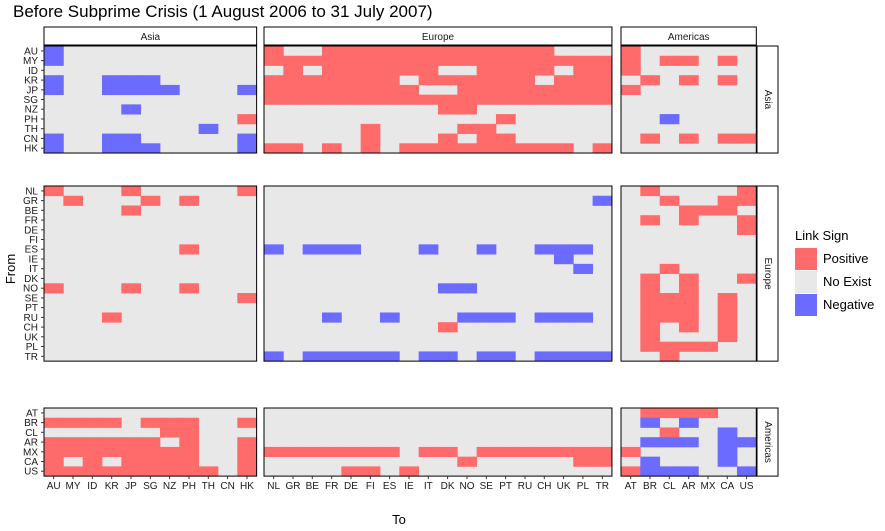 Image resolution: width=885 pixels, height=531 pixels. I want to click on cell-CN-to-DK, so click(447, 138).